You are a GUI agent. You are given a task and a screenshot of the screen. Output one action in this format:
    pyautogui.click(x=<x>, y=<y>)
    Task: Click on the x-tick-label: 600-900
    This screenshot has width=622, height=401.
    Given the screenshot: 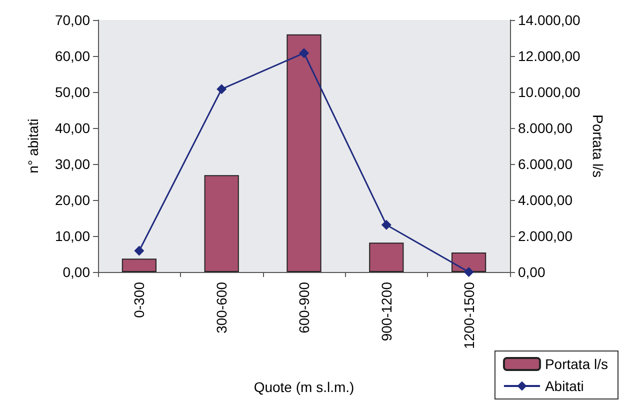 What is the action you would take?
    pyautogui.click(x=304, y=308)
    